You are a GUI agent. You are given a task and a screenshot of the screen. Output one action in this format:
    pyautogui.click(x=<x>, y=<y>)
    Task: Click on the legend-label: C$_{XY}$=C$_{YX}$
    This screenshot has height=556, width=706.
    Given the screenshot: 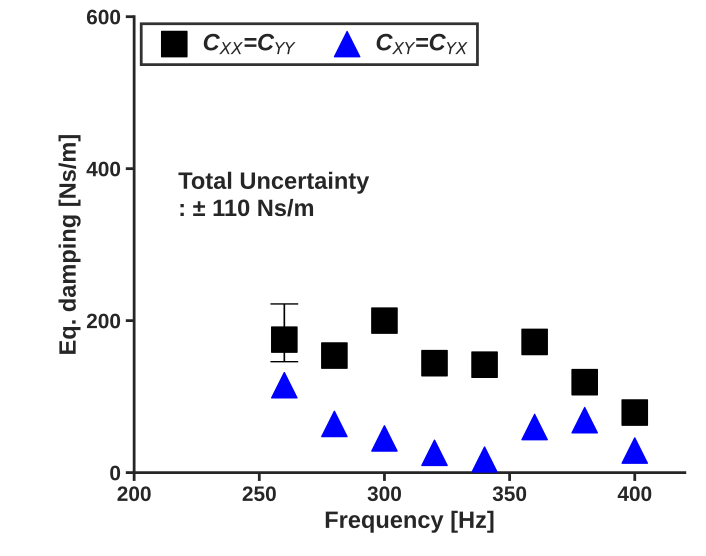 What is the action you would take?
    pyautogui.click(x=422, y=44)
    